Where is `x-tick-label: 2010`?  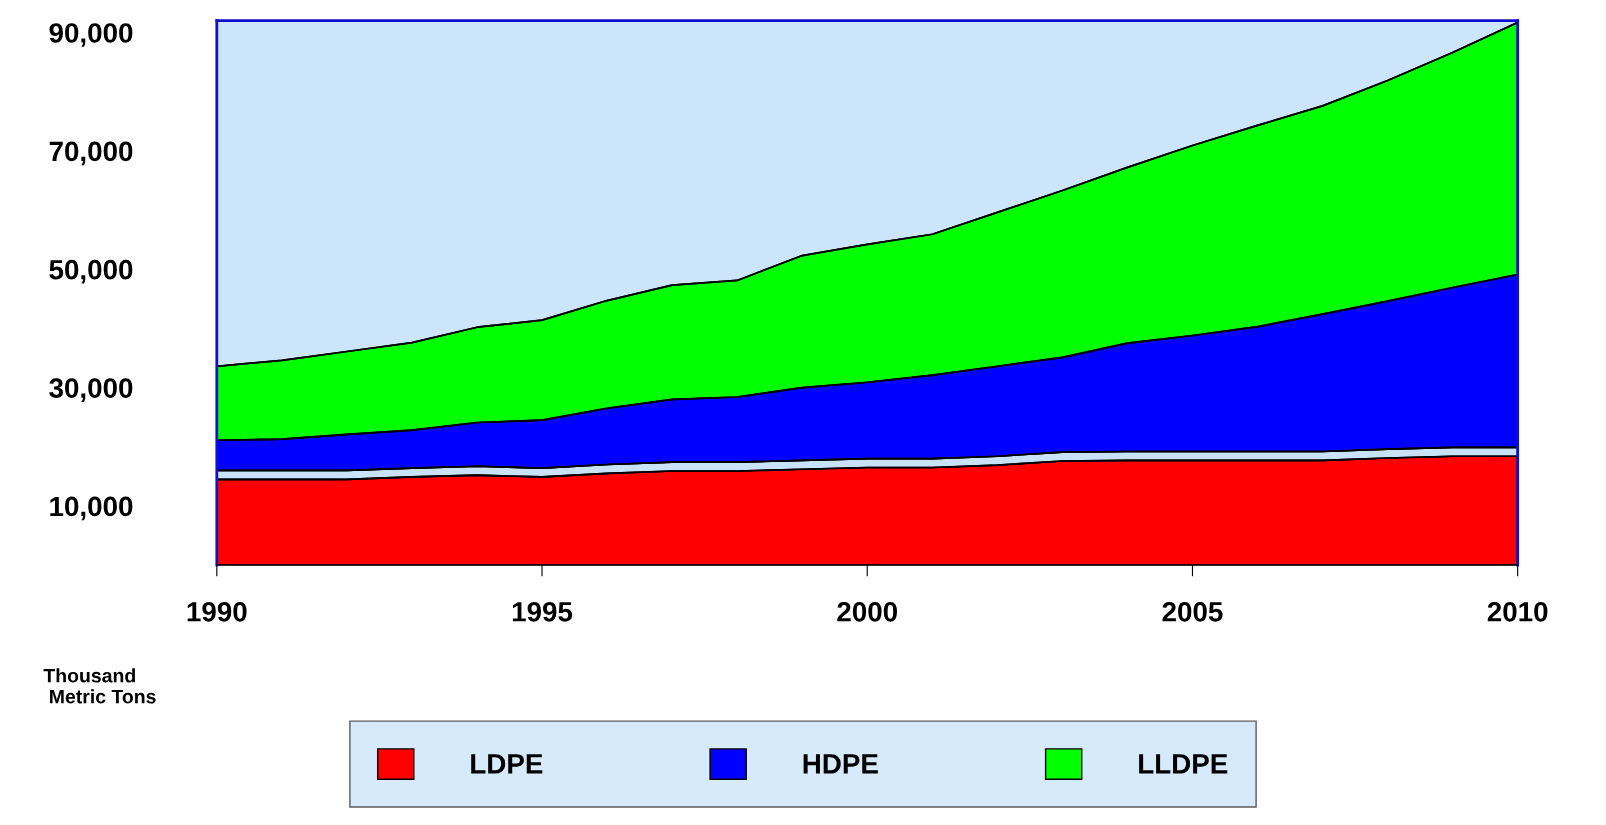
x-tick-label: 2010 is located at coordinates (1517, 611).